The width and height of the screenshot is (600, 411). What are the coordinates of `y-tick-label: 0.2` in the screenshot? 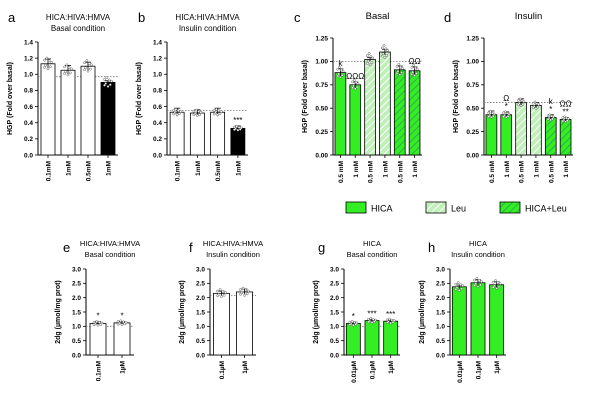 It's located at (157, 139).